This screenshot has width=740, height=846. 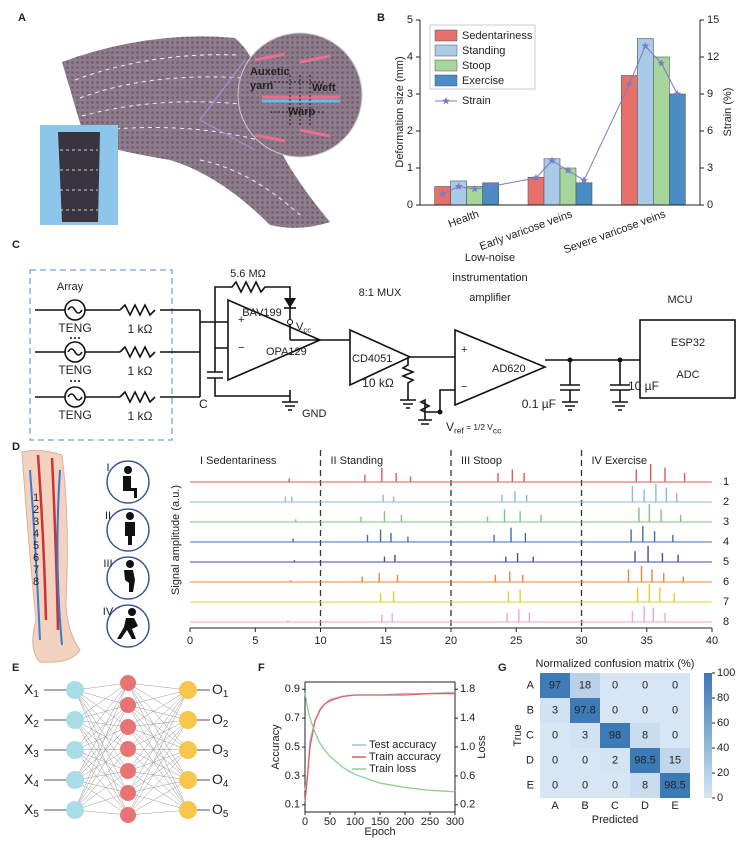 What do you see at coordinates (645, 735) in the screenshot?
I see `cell-value: 8` at bounding box center [645, 735].